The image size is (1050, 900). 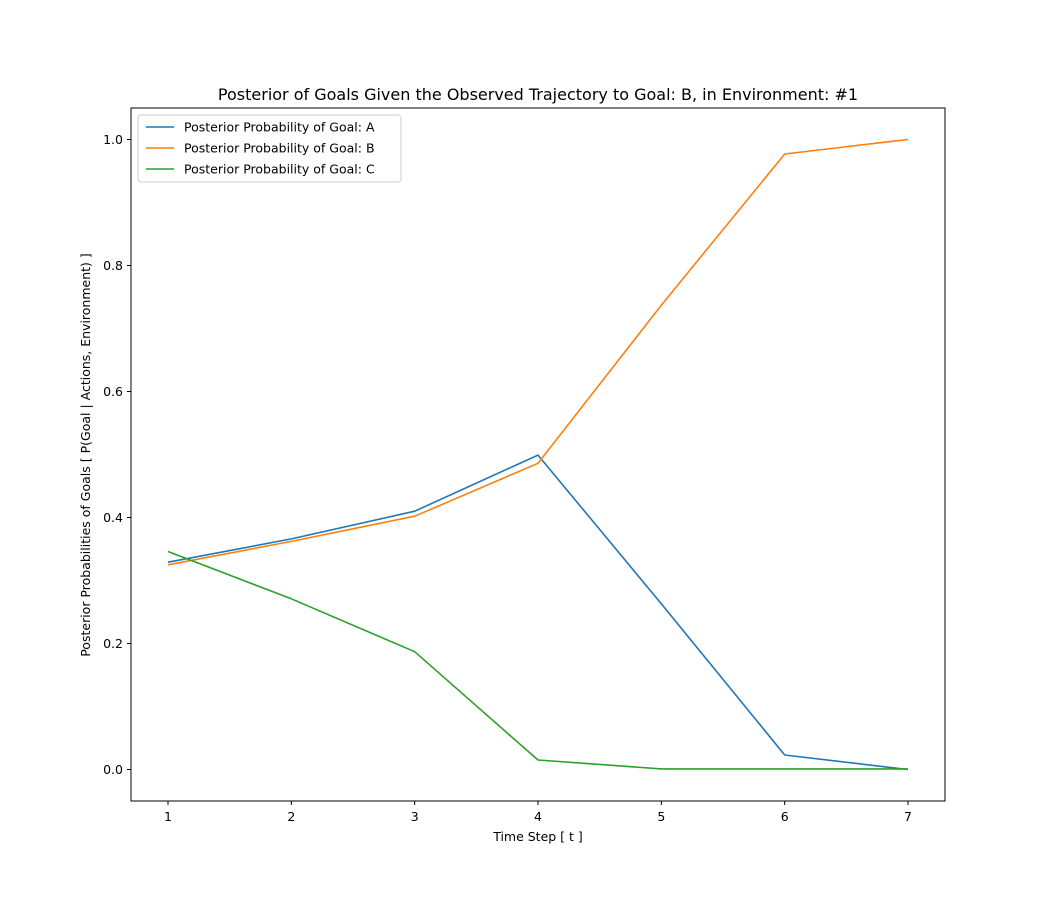 What do you see at coordinates (279, 148) in the screenshot?
I see `legend-label-b: Posterior Probability of Goal: B` at bounding box center [279, 148].